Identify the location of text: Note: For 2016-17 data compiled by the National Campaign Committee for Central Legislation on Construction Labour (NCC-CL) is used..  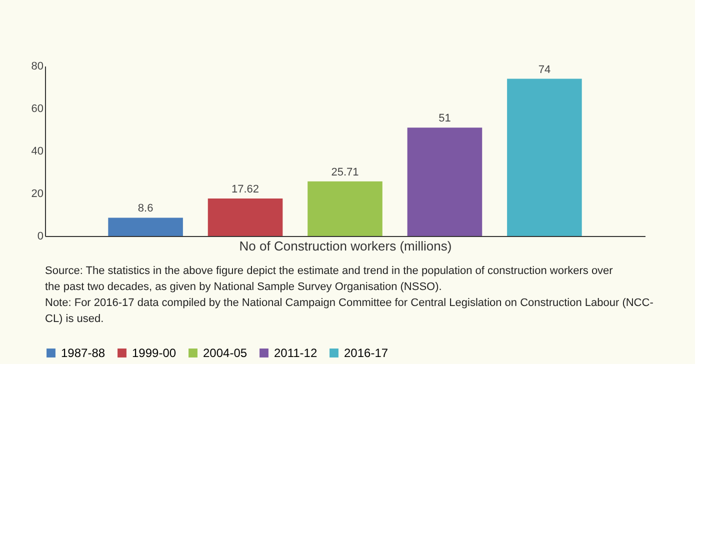
(349, 311).